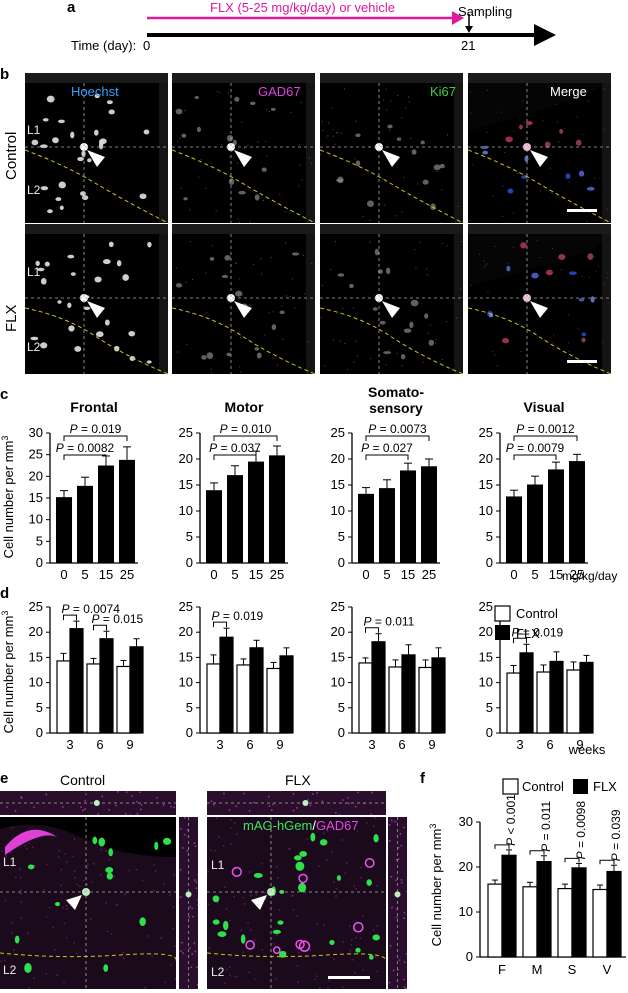  I want to click on y-tick-label: 30, so click(36, 432).